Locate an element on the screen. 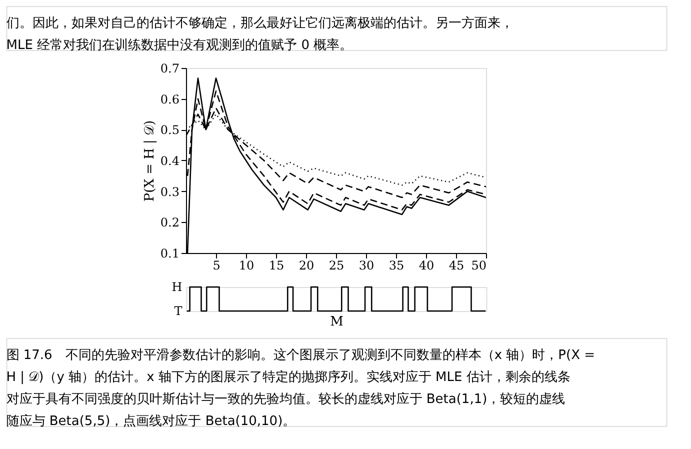  annotation: H is located at coordinates (177, 287).